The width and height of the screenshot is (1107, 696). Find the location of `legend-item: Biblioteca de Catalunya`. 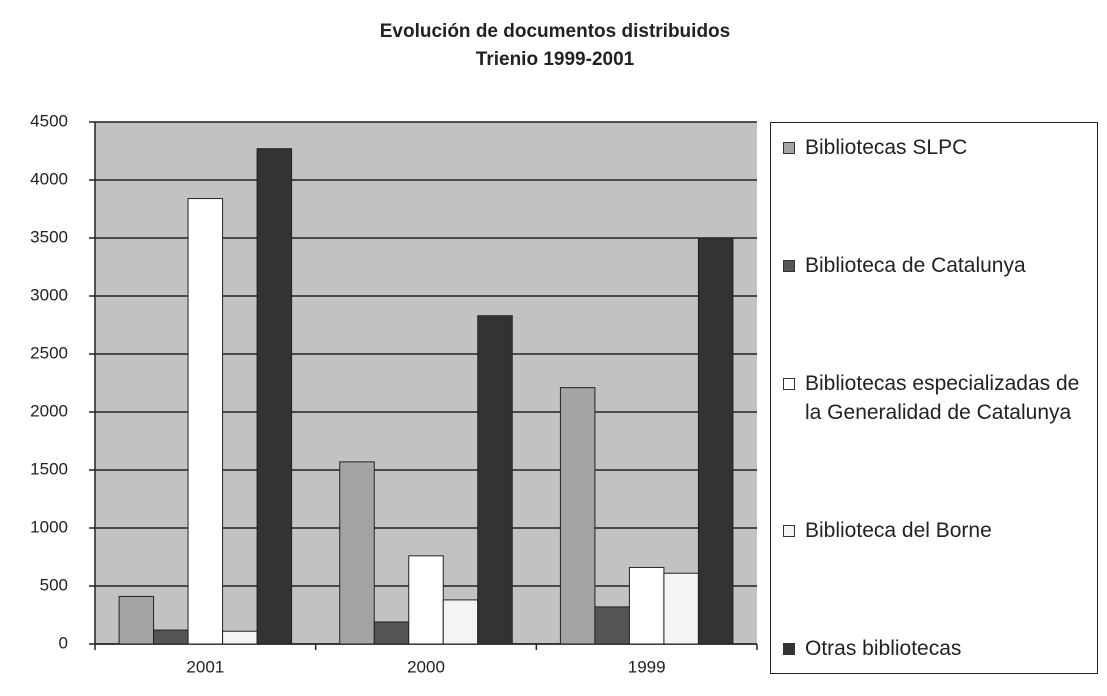

legend-item: Biblioteca de Catalunya is located at coordinates (937, 265).